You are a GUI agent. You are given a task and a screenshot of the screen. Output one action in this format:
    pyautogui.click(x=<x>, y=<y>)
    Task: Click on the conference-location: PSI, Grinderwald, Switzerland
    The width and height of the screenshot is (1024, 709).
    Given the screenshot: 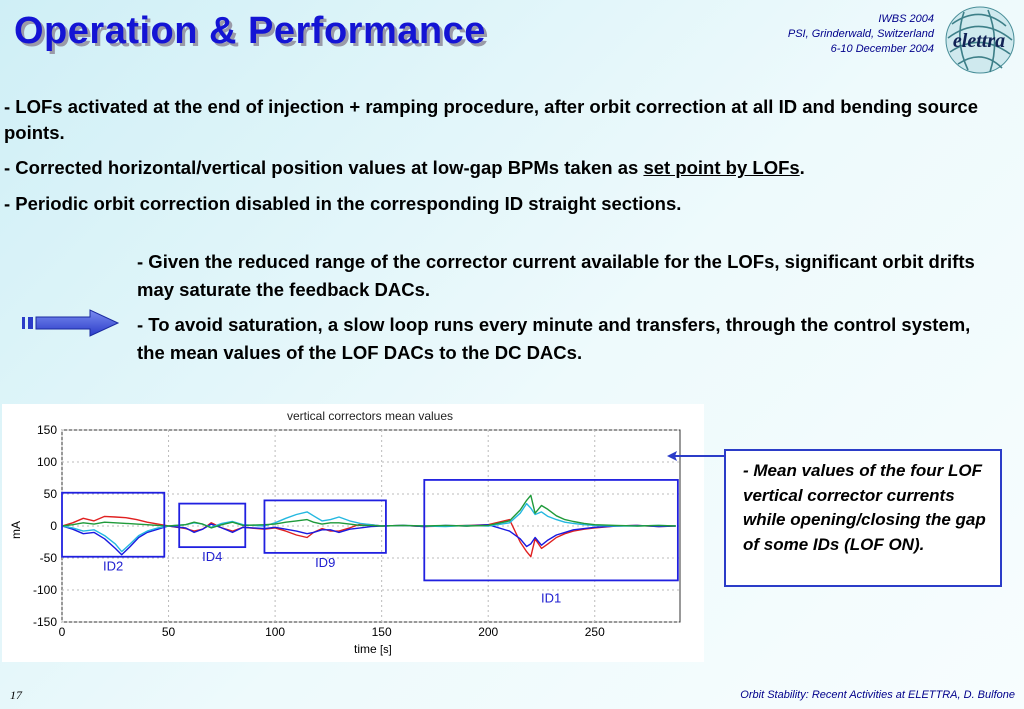 What is the action you would take?
    pyautogui.click(x=860, y=34)
    